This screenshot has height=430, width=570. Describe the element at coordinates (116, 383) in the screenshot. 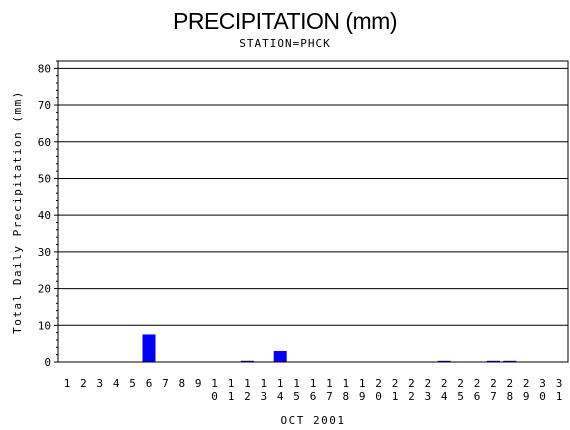

I see `x-tick-label: 4` at that location.